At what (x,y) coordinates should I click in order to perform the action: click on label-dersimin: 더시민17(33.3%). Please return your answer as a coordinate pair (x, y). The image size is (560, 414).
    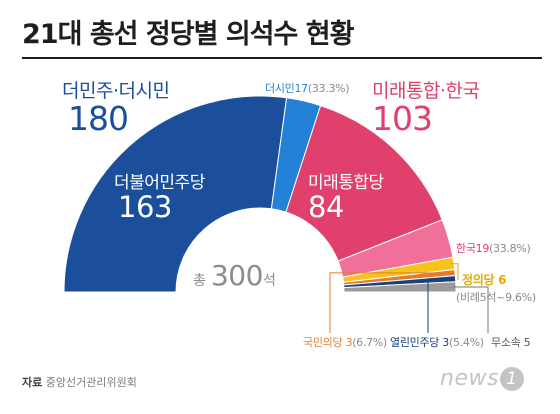
    Looking at the image, I should click on (307, 88).